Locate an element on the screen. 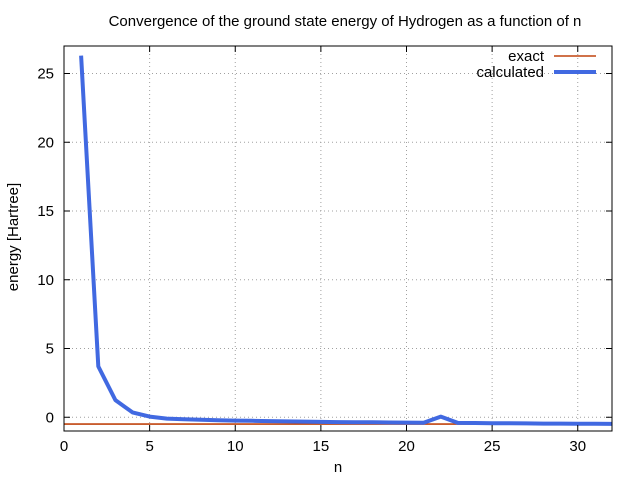 Image resolution: width=640 pixels, height=480 pixels. x-tick-label: 25 is located at coordinates (492, 446).